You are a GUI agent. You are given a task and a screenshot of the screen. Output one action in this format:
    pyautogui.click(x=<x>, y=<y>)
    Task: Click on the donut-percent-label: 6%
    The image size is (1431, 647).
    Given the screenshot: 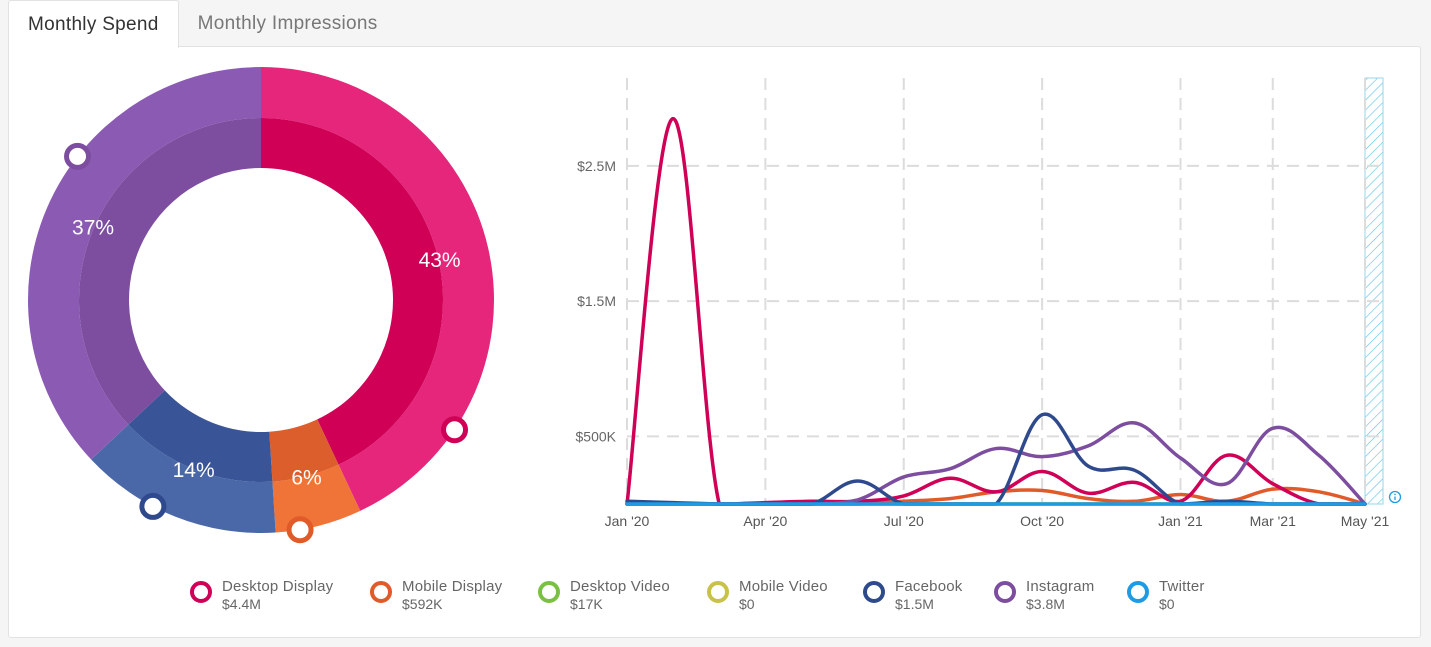 What is the action you would take?
    pyautogui.click(x=306, y=477)
    